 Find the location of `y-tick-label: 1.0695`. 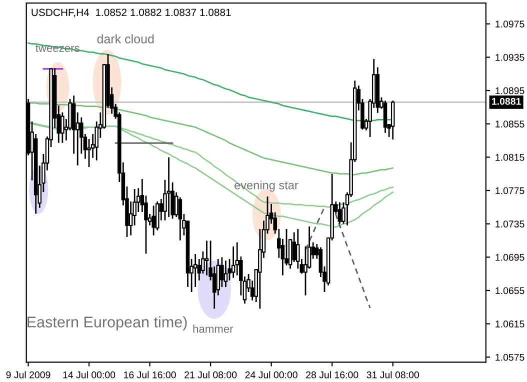

y-tick-label: 1.0695 is located at coordinates (510, 257).